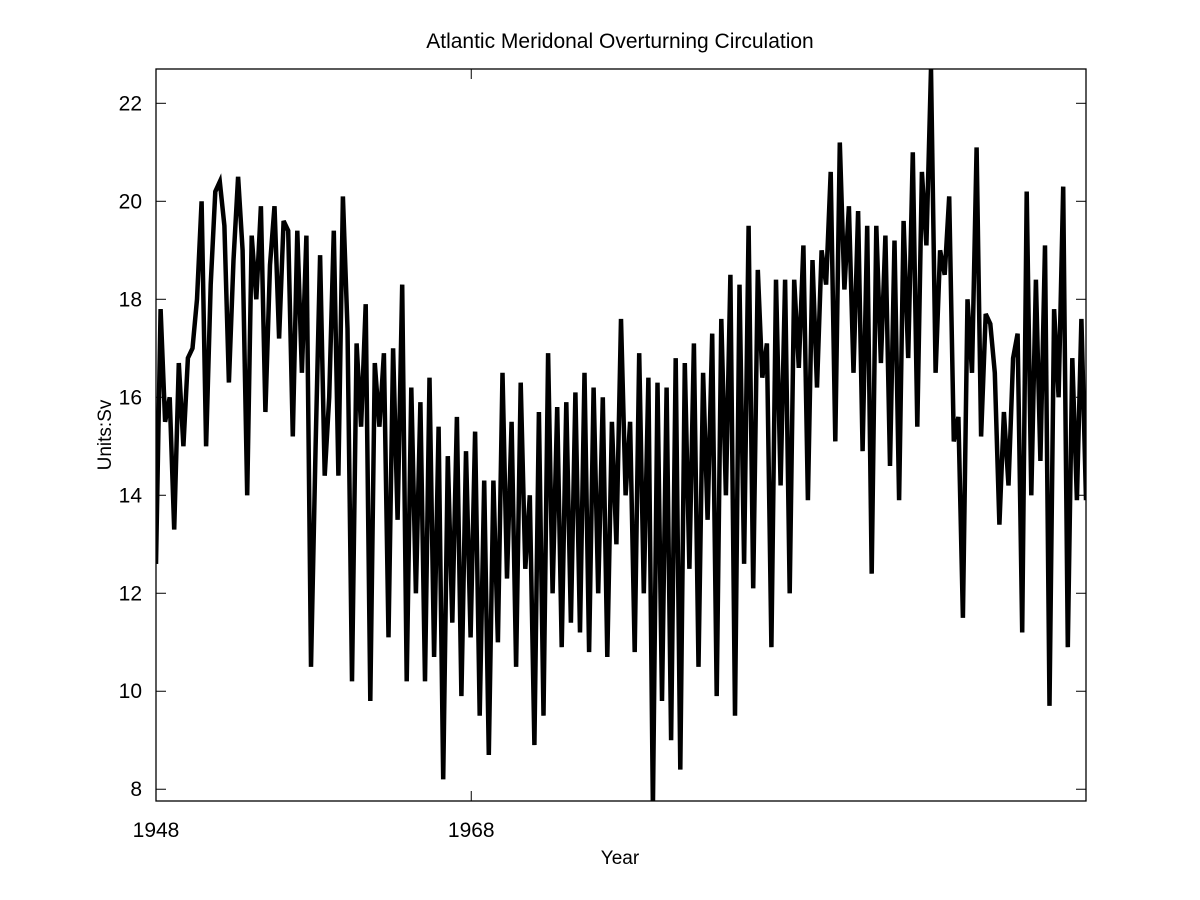 The height and width of the screenshot is (900, 1200). What do you see at coordinates (130, 201) in the screenshot?
I see `y-tick-label: 20` at bounding box center [130, 201].